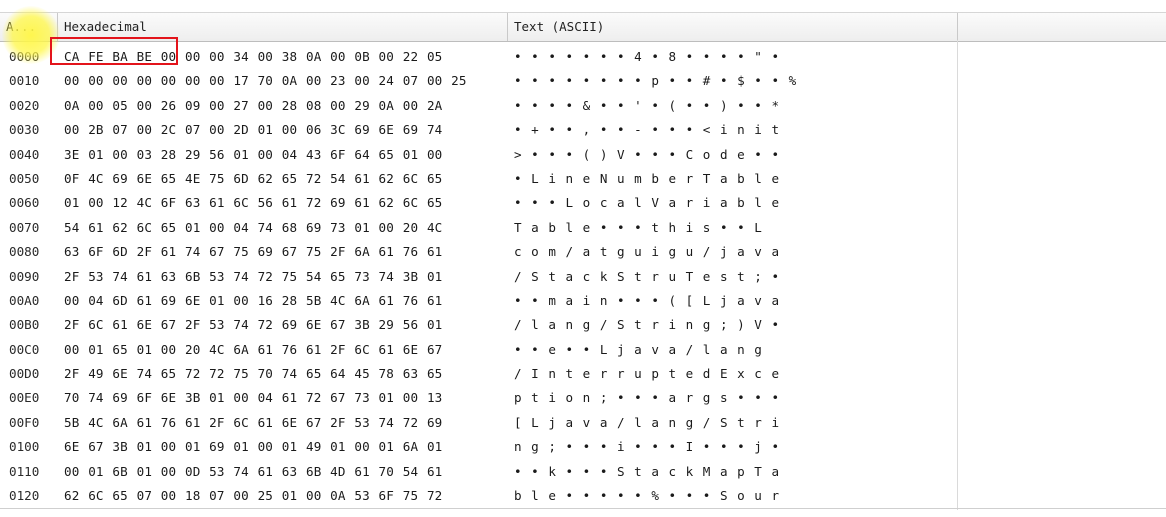 The width and height of the screenshot is (1166, 517). Describe the element at coordinates (24, 422) in the screenshot. I see `row-address: 00F0` at that location.